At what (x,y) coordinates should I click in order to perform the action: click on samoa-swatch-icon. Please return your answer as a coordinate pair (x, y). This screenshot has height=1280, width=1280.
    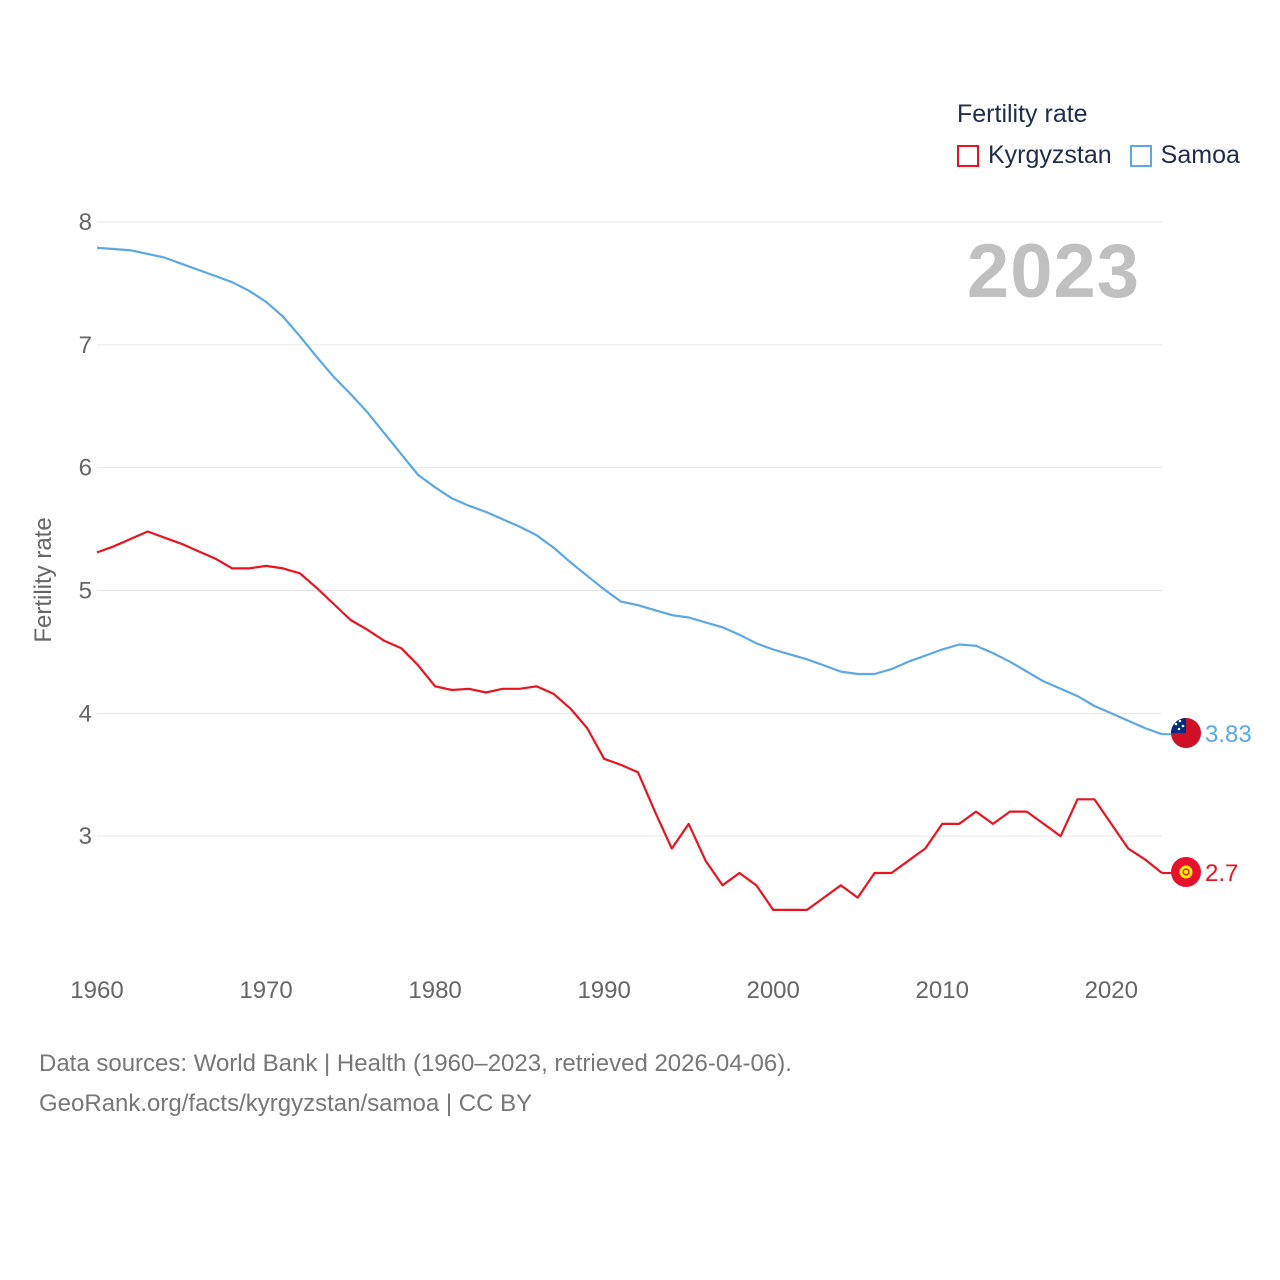
    Looking at the image, I should click on (1140, 155).